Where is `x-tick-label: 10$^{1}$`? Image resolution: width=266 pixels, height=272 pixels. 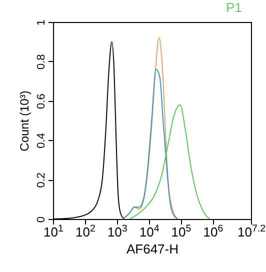 x-tick-label: 10$^{1}$ is located at coordinates (54, 231).